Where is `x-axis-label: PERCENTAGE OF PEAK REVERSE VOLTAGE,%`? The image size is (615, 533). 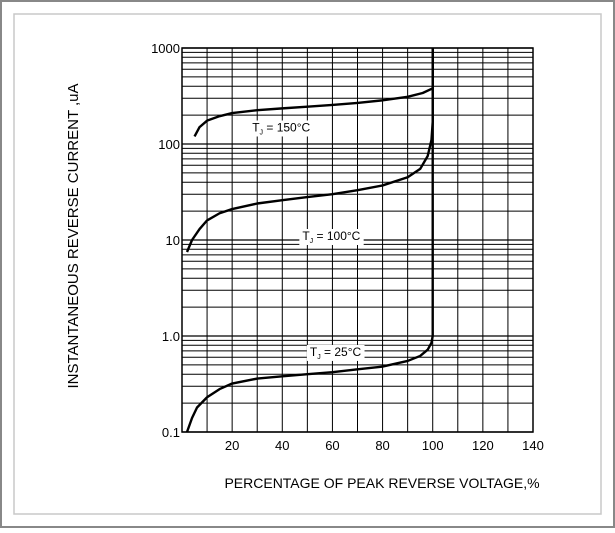
x-axis-label: PERCENTAGE OF PEAK REVERSE VOLTAGE,% is located at coordinates (381, 483).